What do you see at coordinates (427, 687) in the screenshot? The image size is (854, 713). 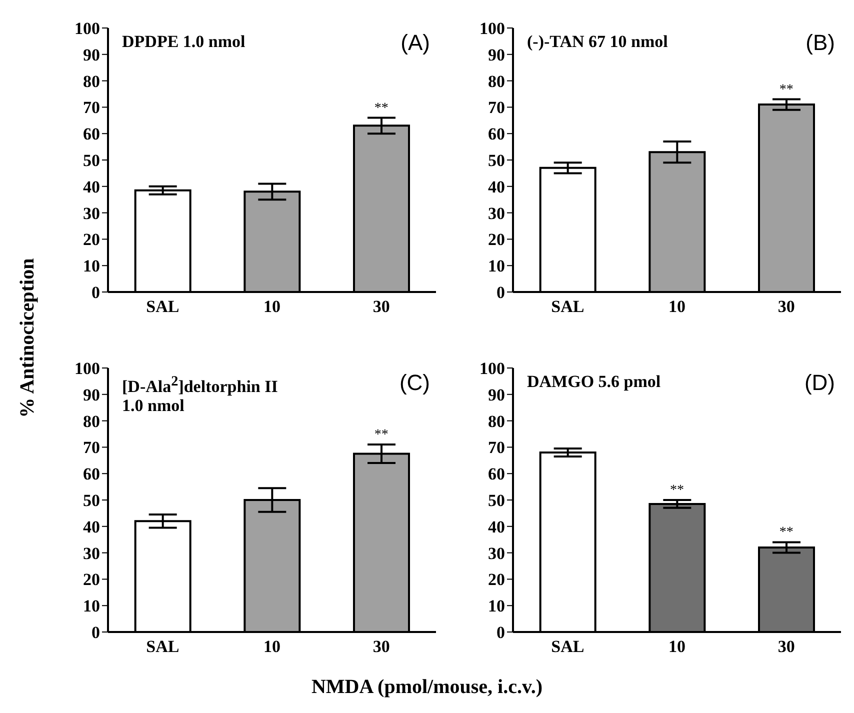 I see `x-axis-title: NMDA (pmol/mouse, i.c.v.)` at bounding box center [427, 687].